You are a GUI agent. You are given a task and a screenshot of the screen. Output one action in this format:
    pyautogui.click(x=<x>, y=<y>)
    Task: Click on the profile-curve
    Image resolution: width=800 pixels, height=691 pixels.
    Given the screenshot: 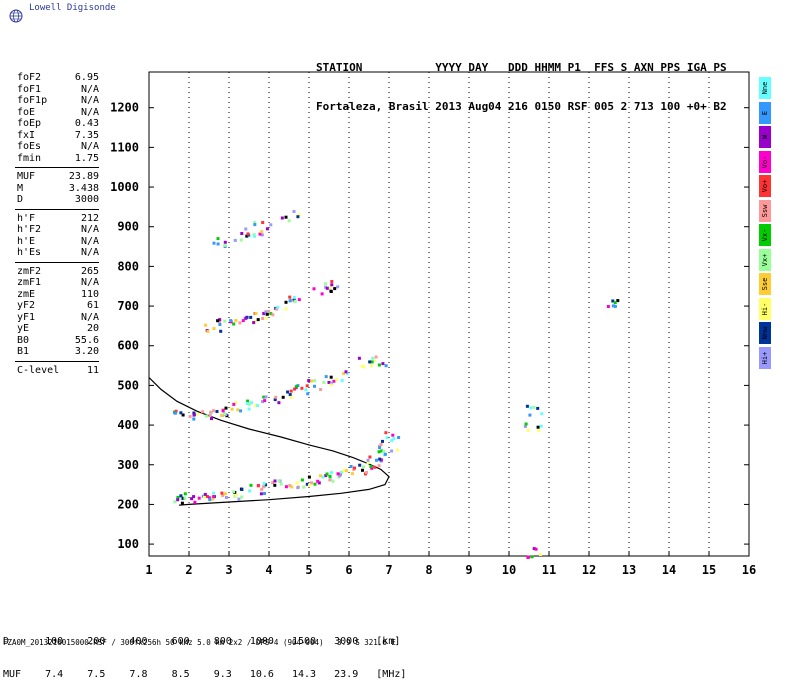 What is the action you would take?
    pyautogui.click(x=269, y=441)
    